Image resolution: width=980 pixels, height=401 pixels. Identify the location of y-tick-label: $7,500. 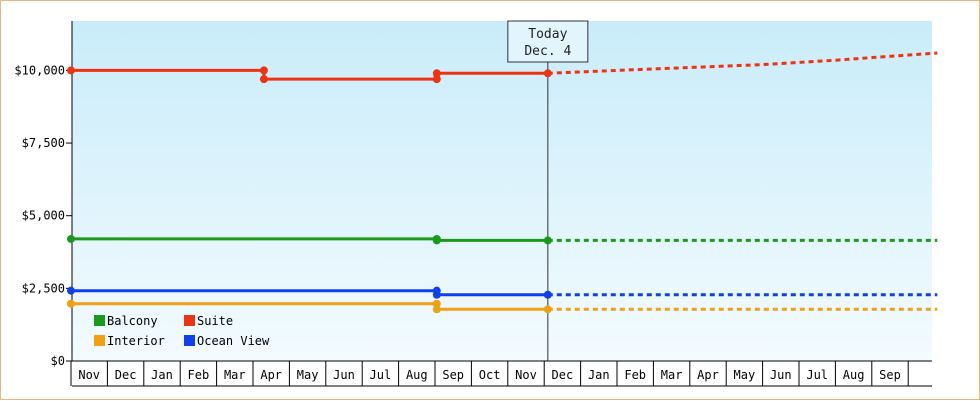
(43, 143).